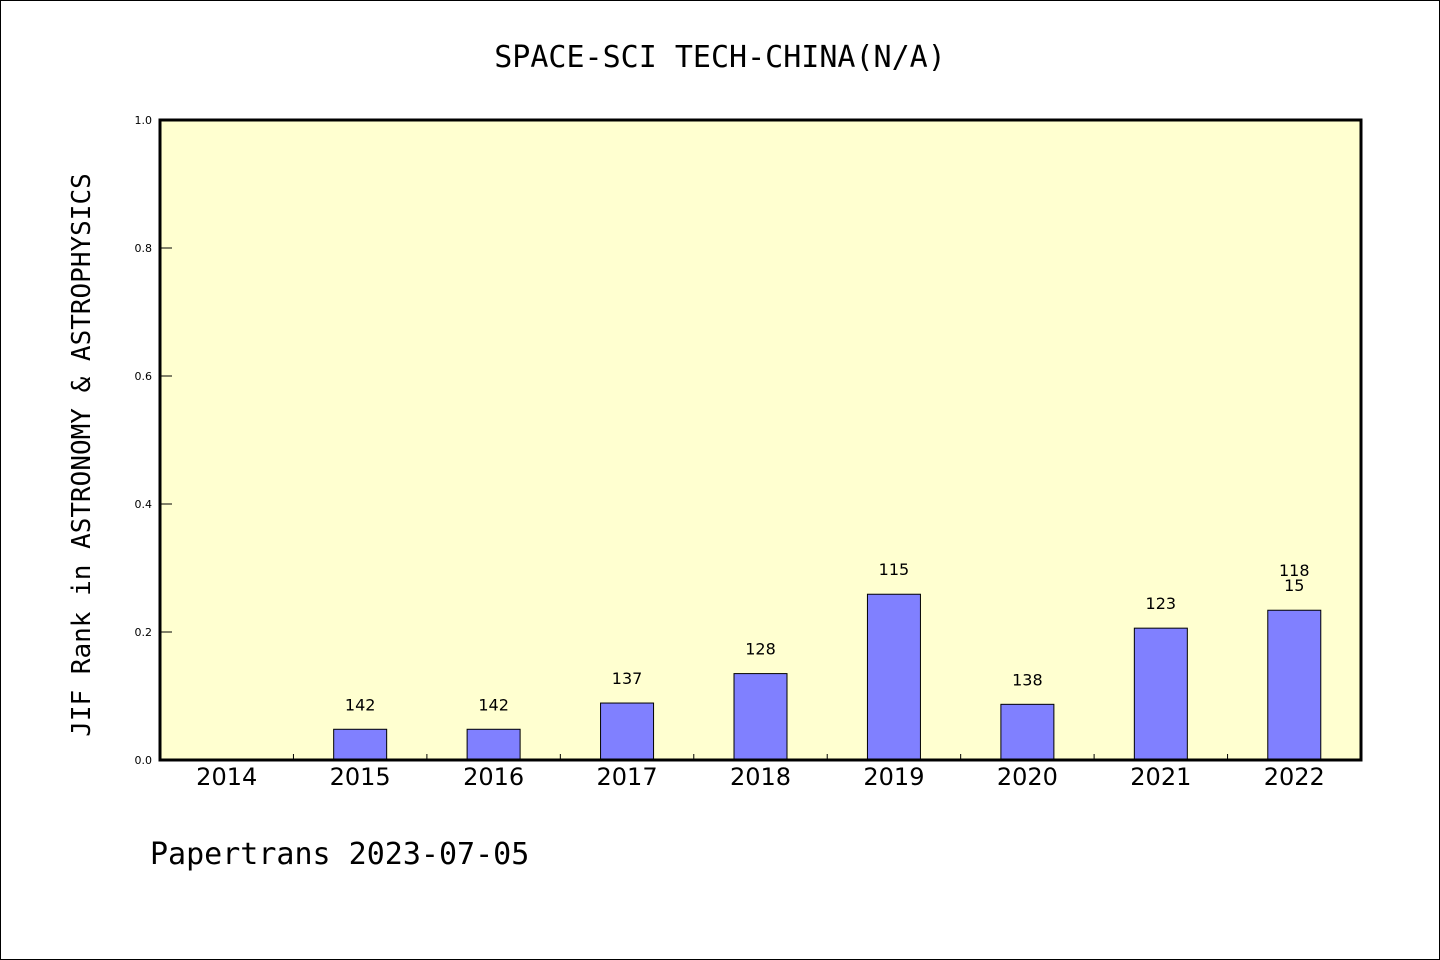 This screenshot has width=1440, height=960. Describe the element at coordinates (1160, 694) in the screenshot. I see `bar-2021` at that location.